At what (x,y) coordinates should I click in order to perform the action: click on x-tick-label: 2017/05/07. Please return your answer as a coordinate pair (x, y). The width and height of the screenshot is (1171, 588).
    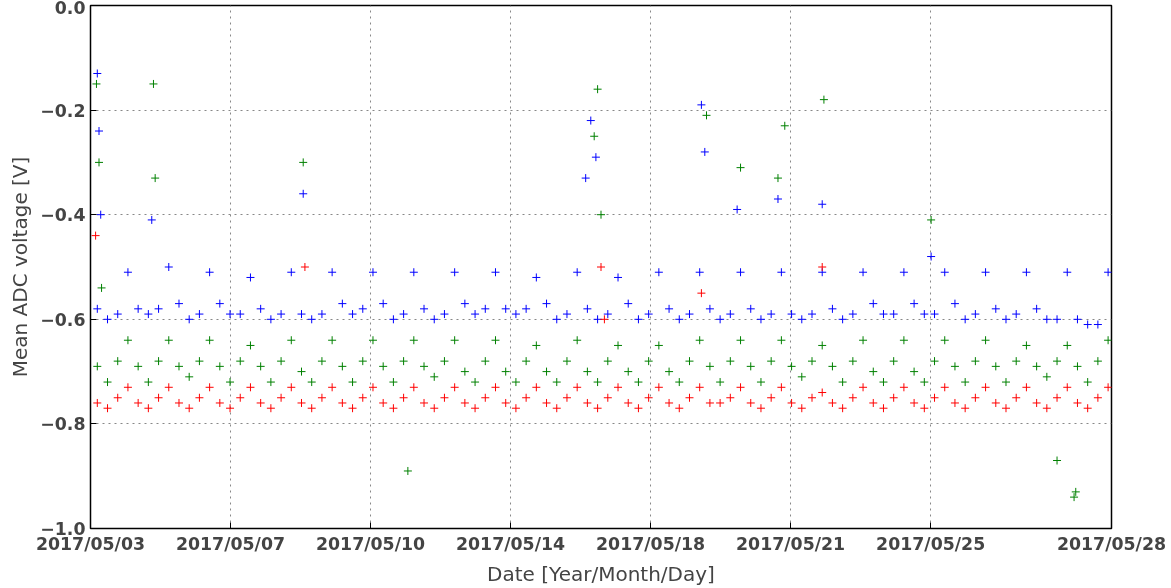
    Looking at the image, I should click on (230, 543).